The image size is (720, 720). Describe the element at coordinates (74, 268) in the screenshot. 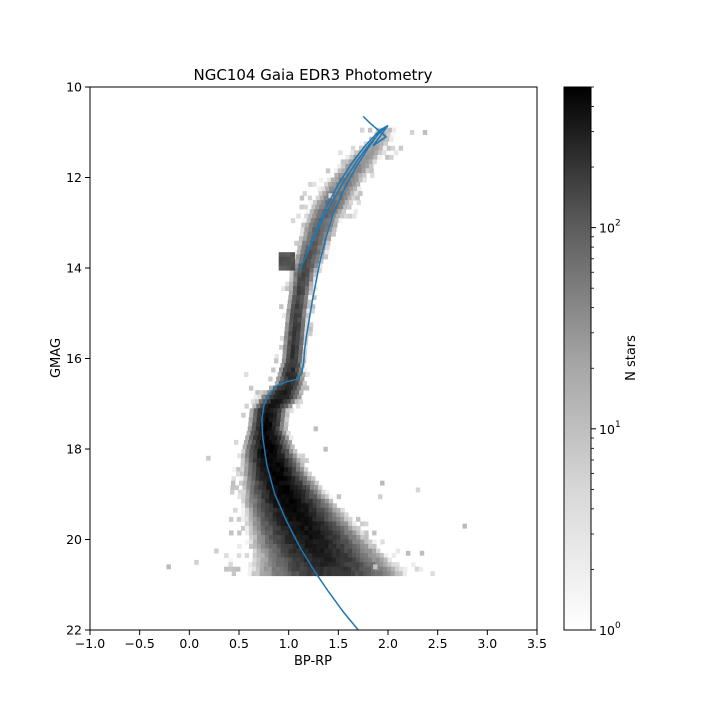

I see `y-tick-label: 14` at that location.